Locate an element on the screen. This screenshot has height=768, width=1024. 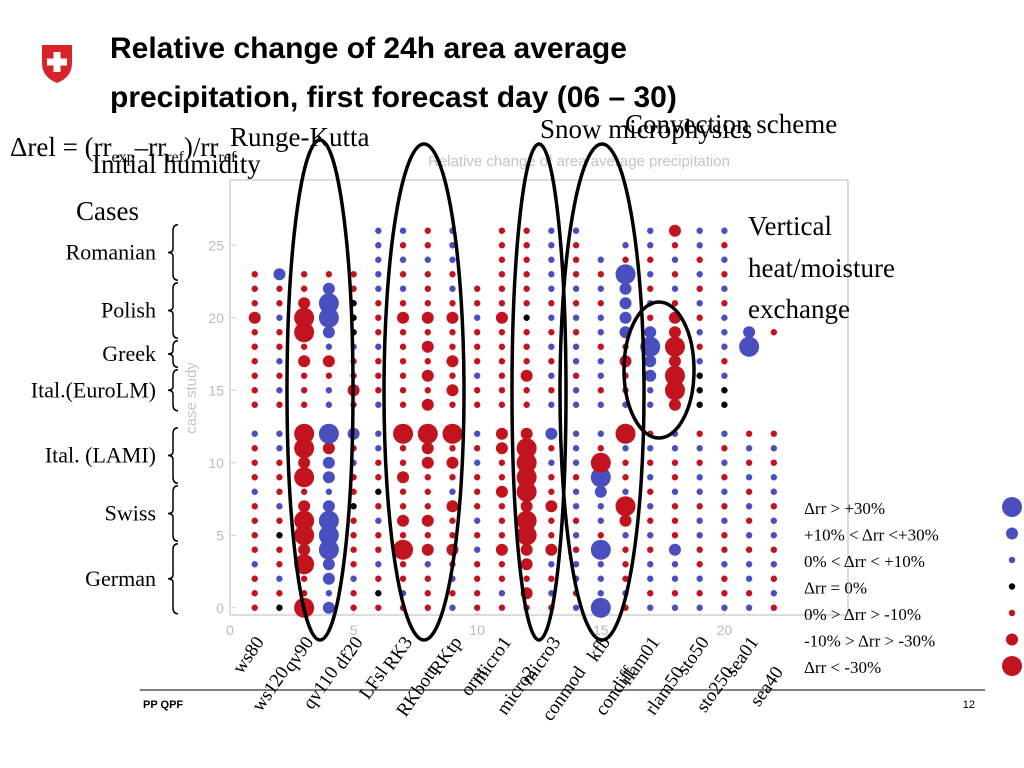
case-label: Ital.(EuroLM) is located at coordinates (93, 389).